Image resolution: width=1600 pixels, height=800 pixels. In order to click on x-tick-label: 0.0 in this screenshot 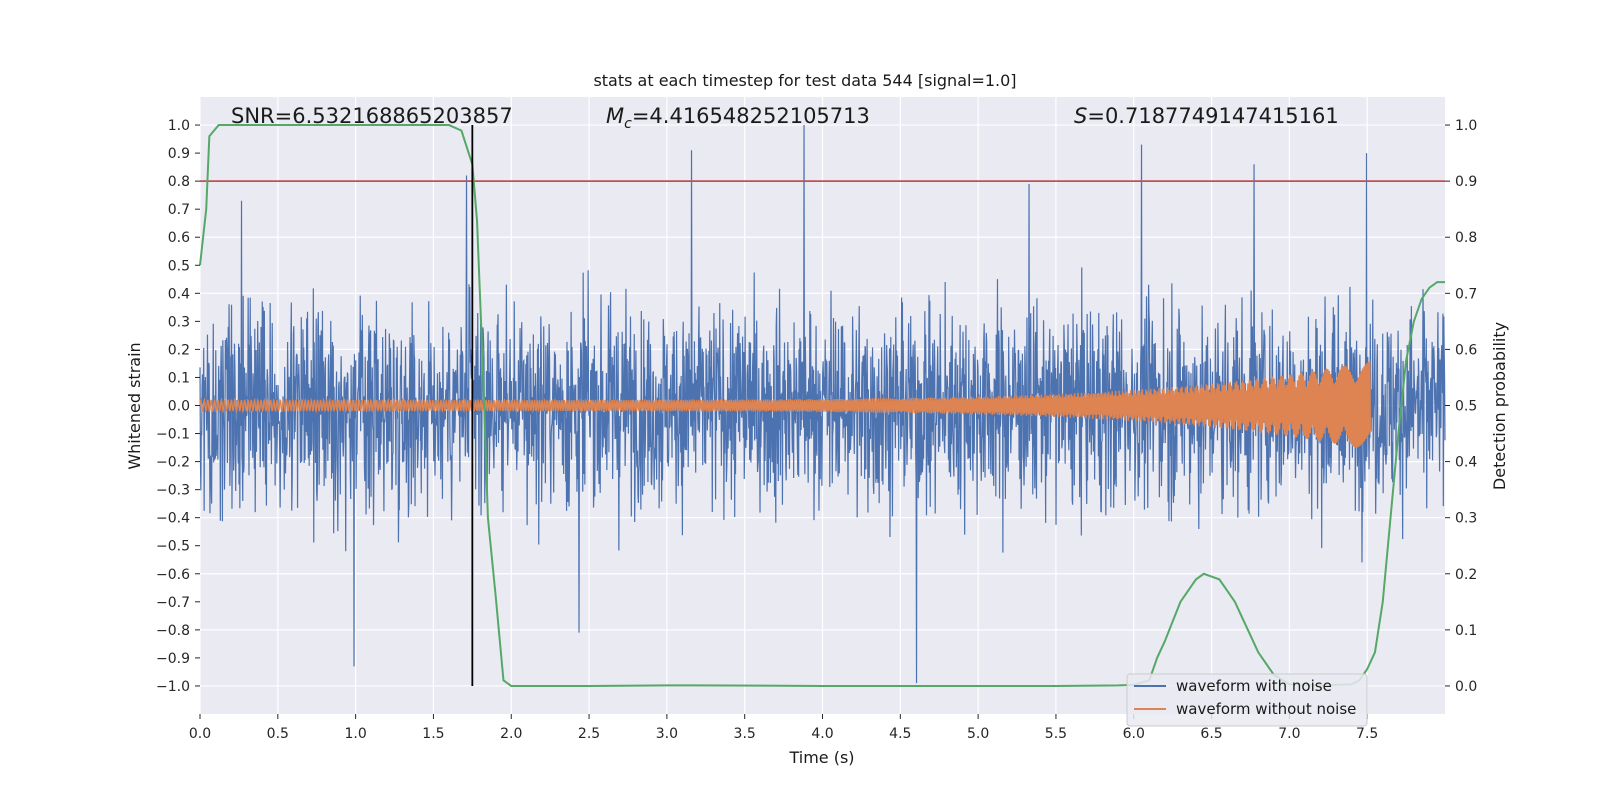, I will do `click(200, 734)`.